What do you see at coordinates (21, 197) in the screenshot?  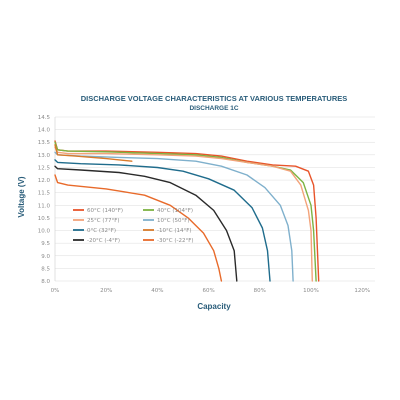 I see `y-axis-label: Voltage (V)` at bounding box center [21, 197].